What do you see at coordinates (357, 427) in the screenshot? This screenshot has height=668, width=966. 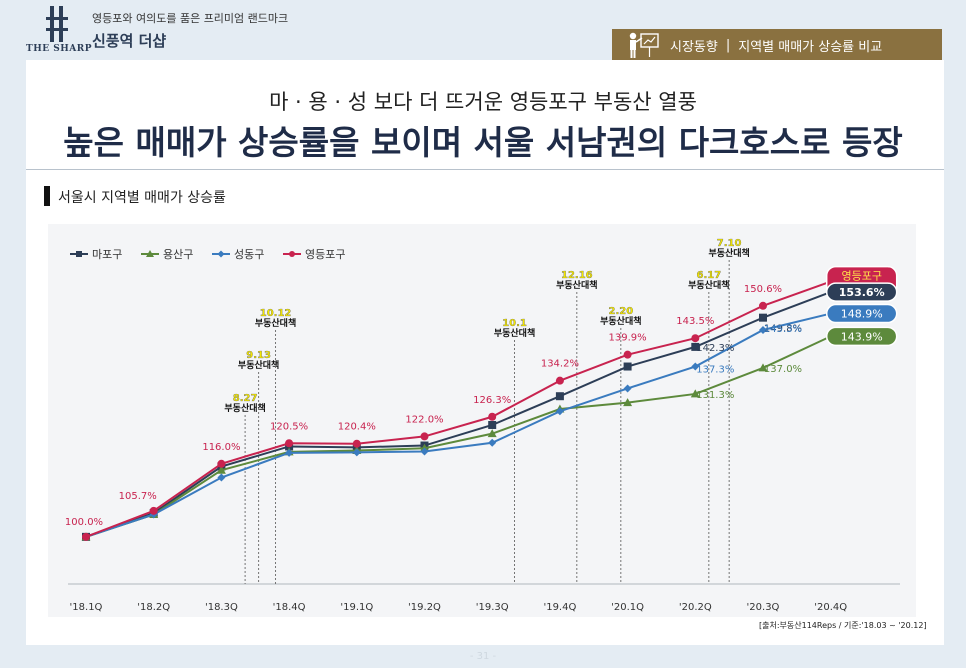 I see `data-label: 120.4%` at bounding box center [357, 427].